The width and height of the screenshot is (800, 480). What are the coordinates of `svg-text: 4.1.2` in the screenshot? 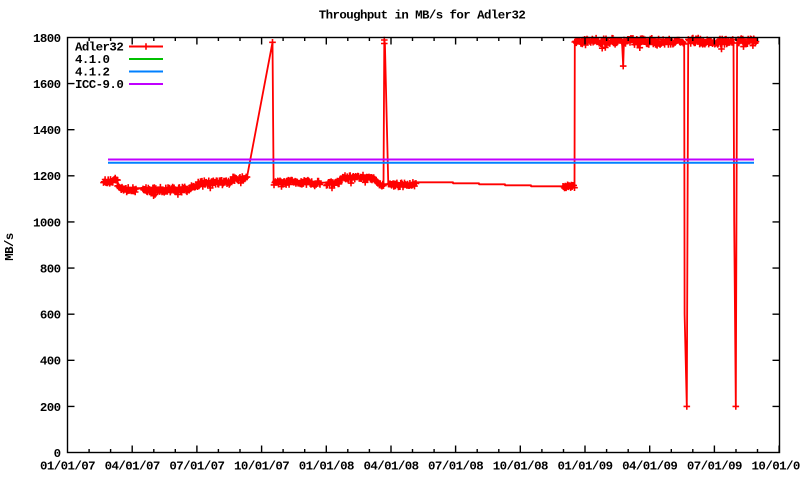 It's located at (92, 73).